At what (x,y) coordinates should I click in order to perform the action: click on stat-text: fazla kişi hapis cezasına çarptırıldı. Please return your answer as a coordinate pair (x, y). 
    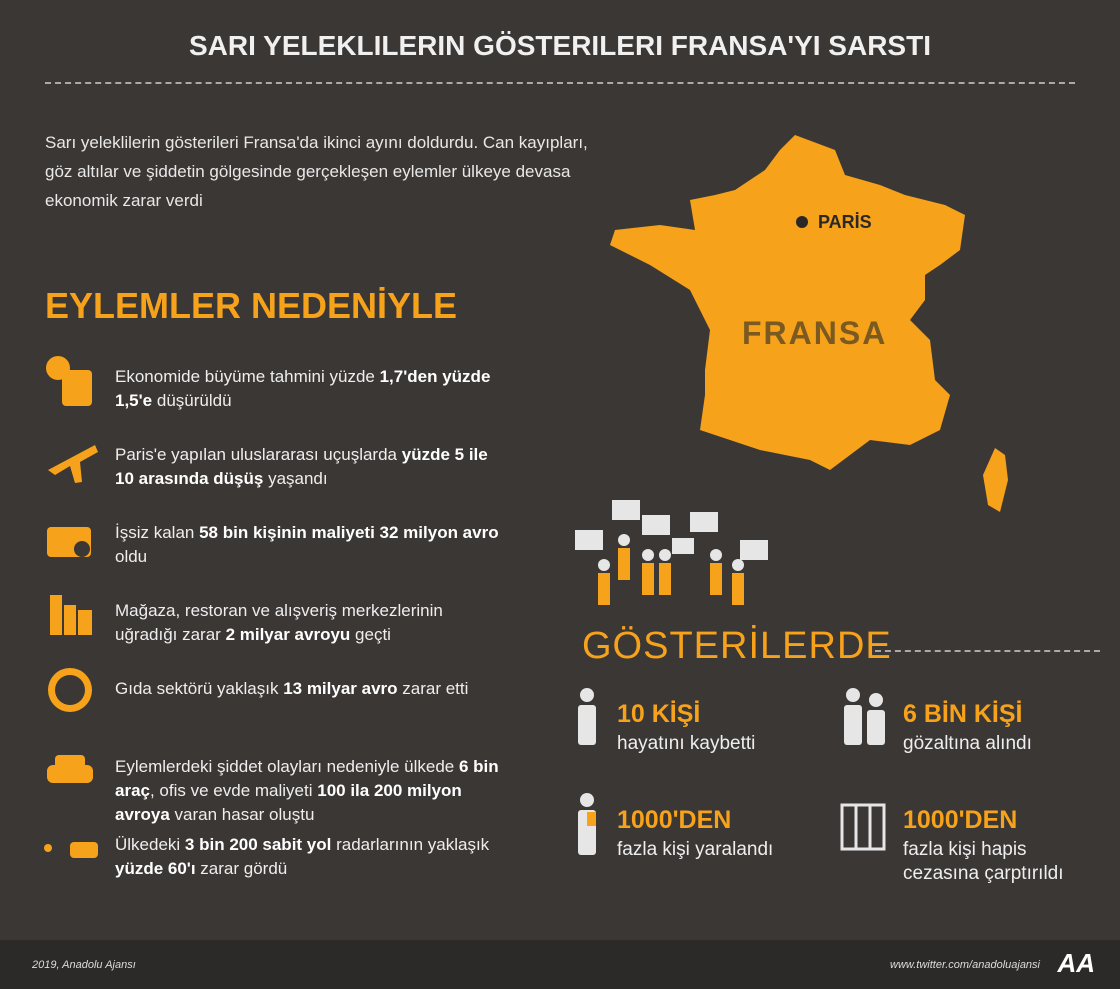
    Looking at the image, I should click on (983, 861).